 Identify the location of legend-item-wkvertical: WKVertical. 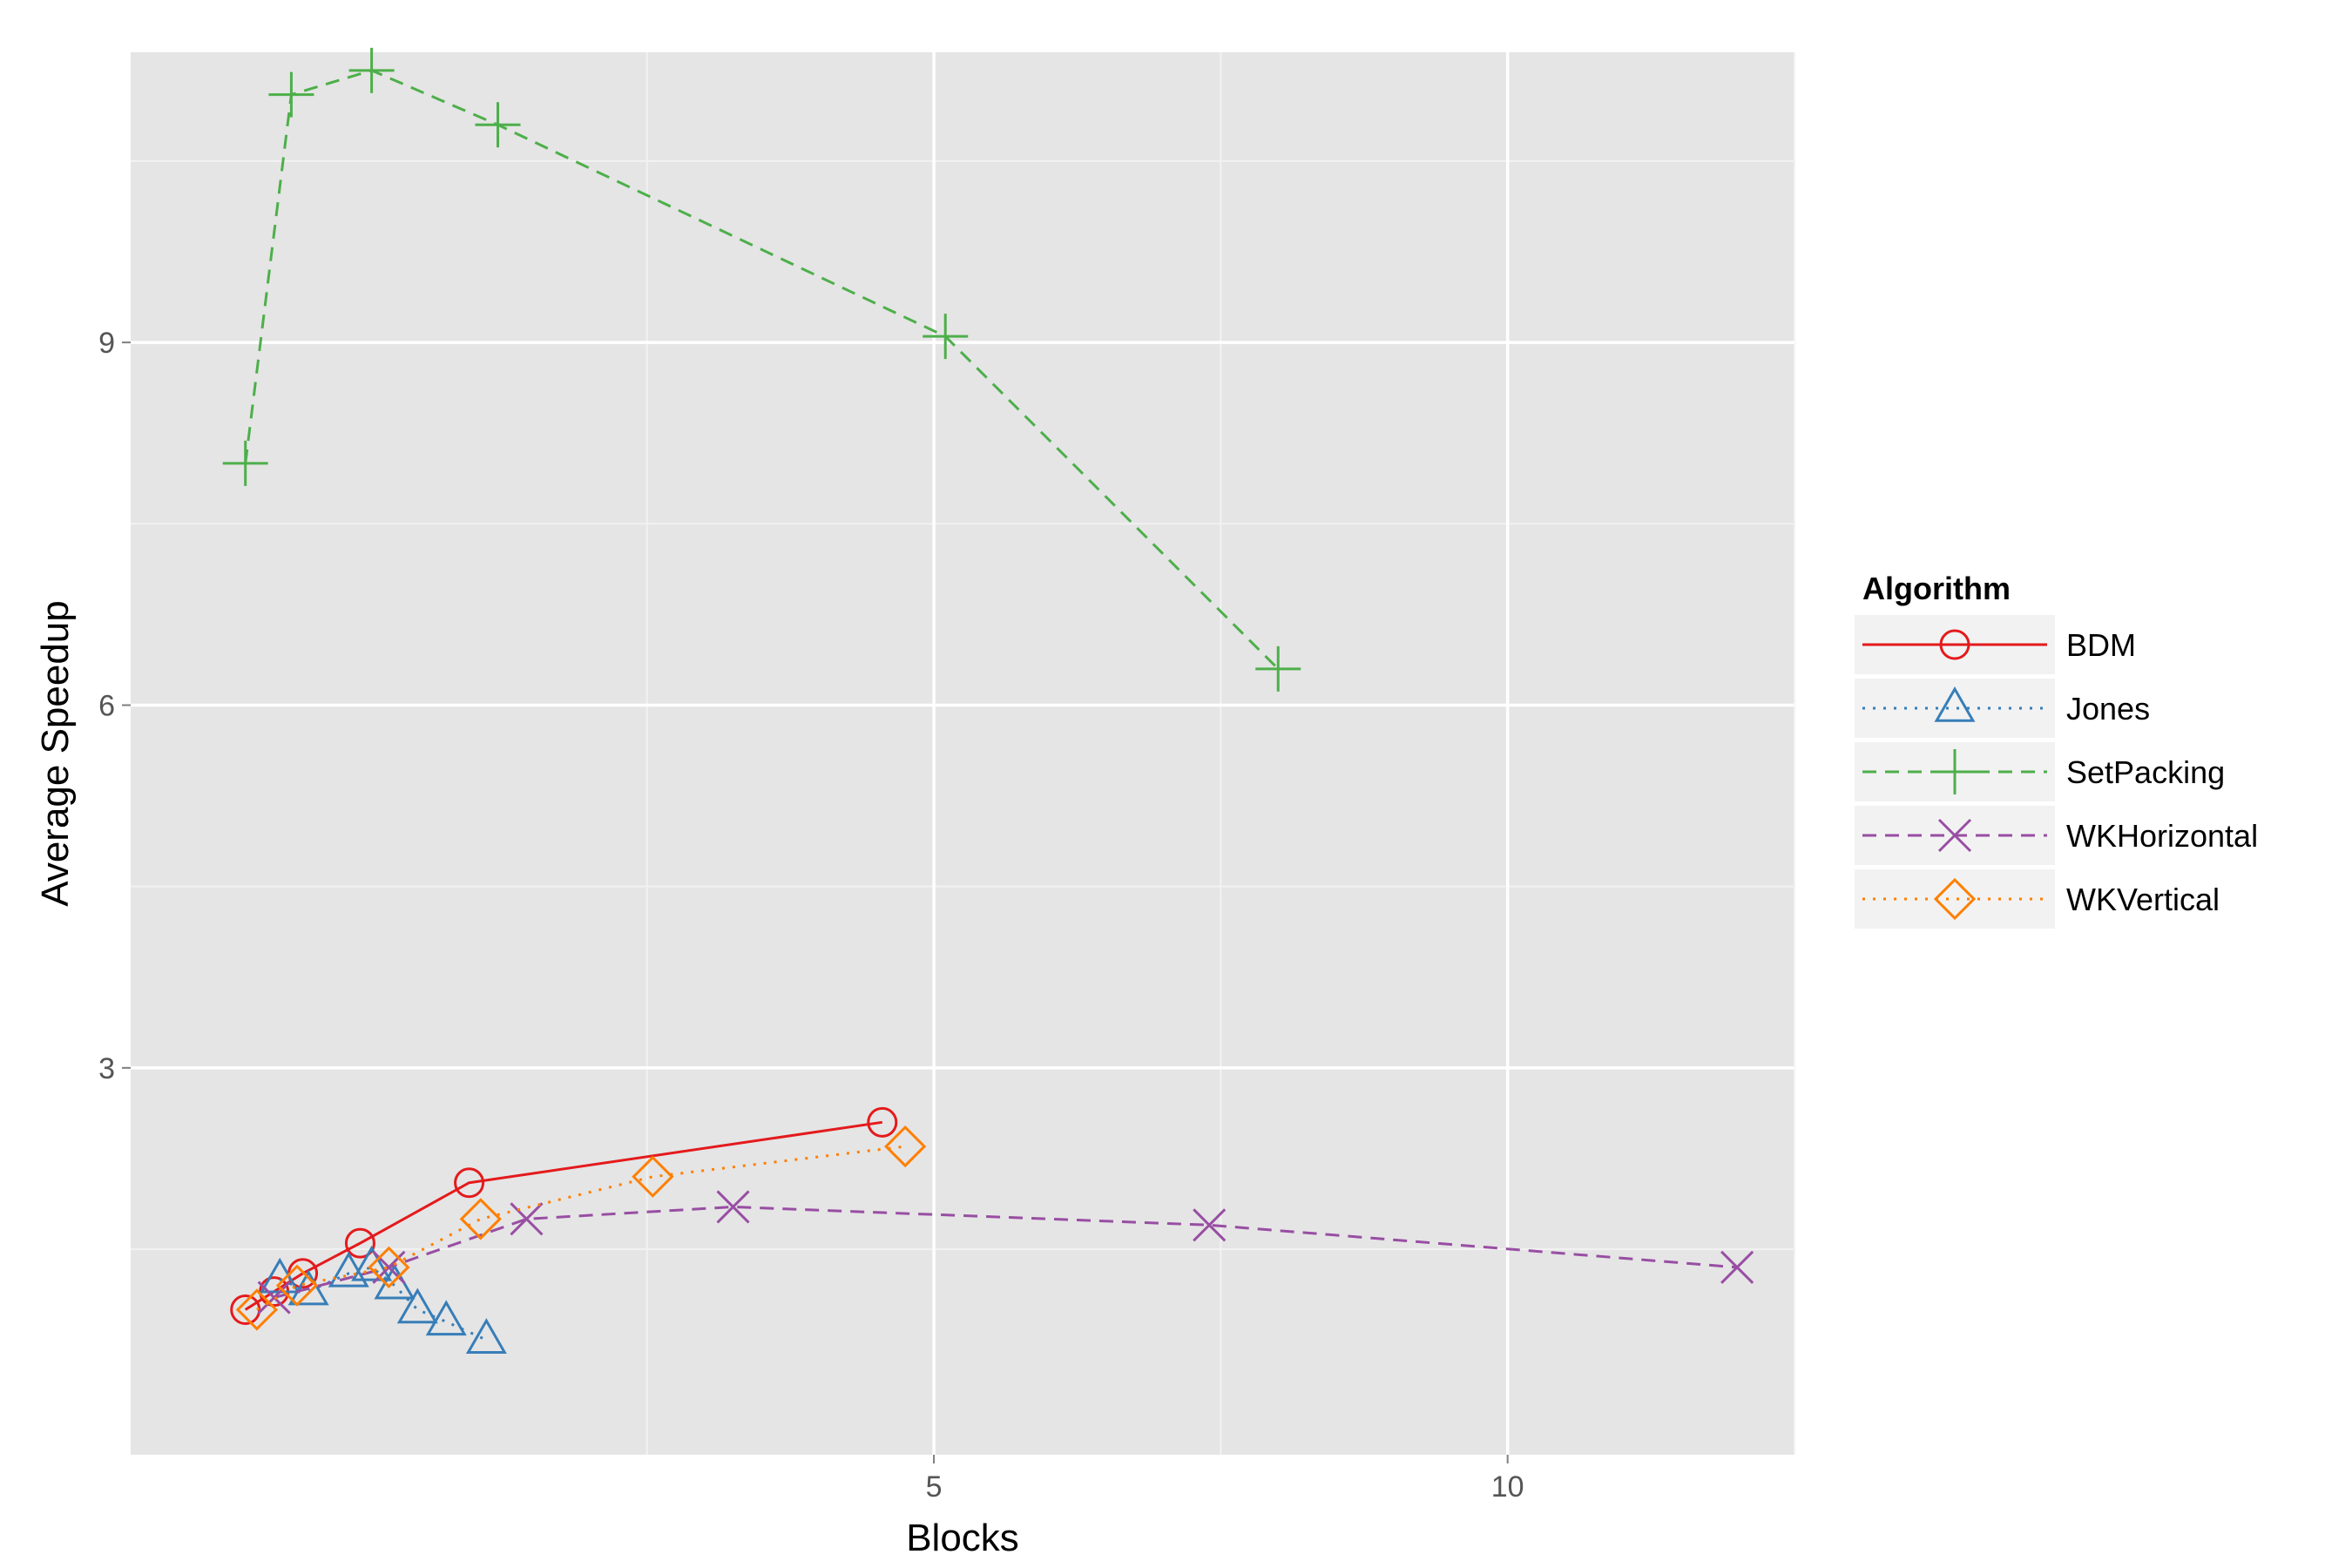
(2037, 899).